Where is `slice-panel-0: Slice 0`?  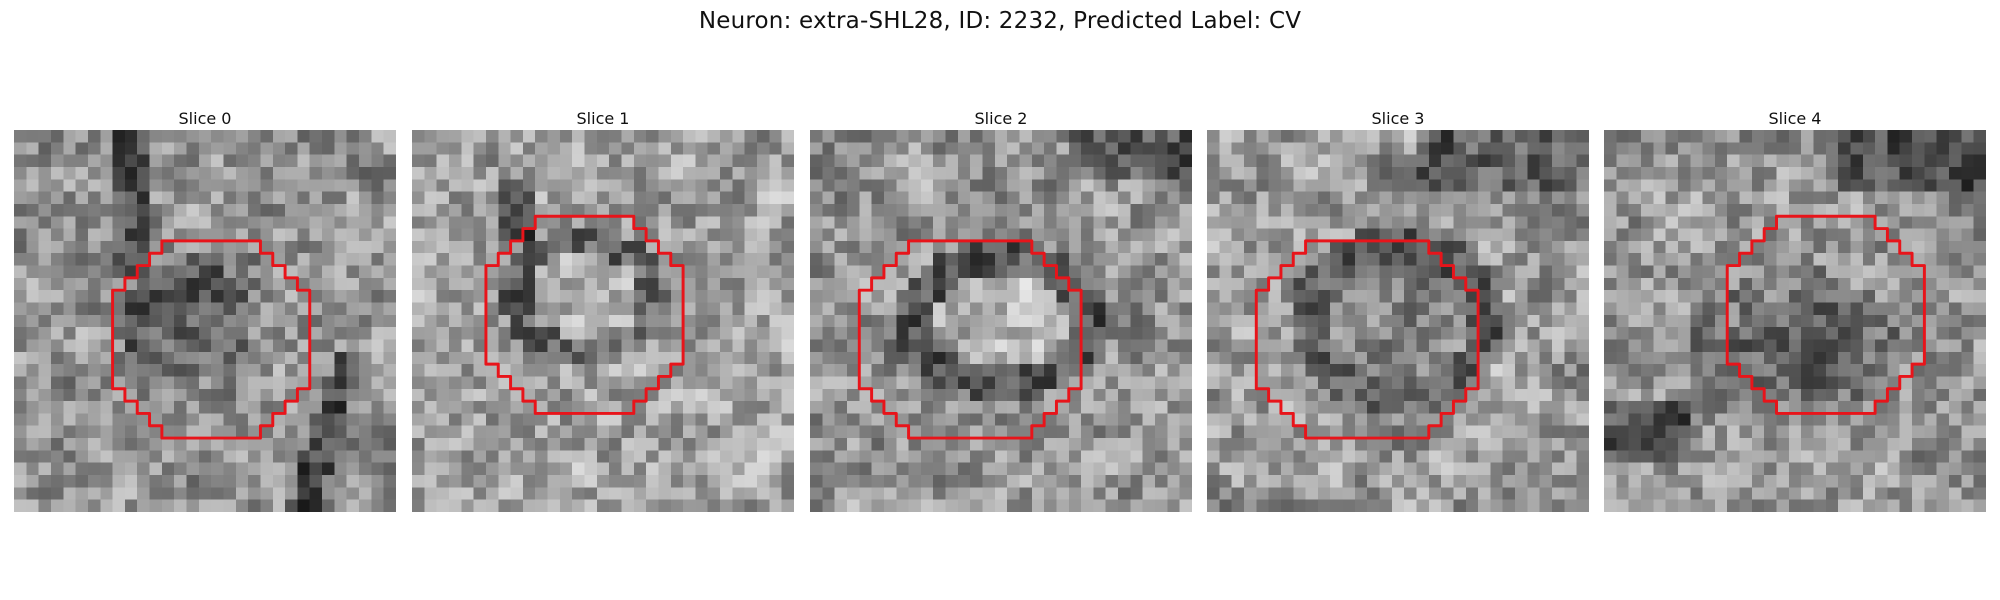
slice-panel-0: Slice 0 is located at coordinates (205, 310).